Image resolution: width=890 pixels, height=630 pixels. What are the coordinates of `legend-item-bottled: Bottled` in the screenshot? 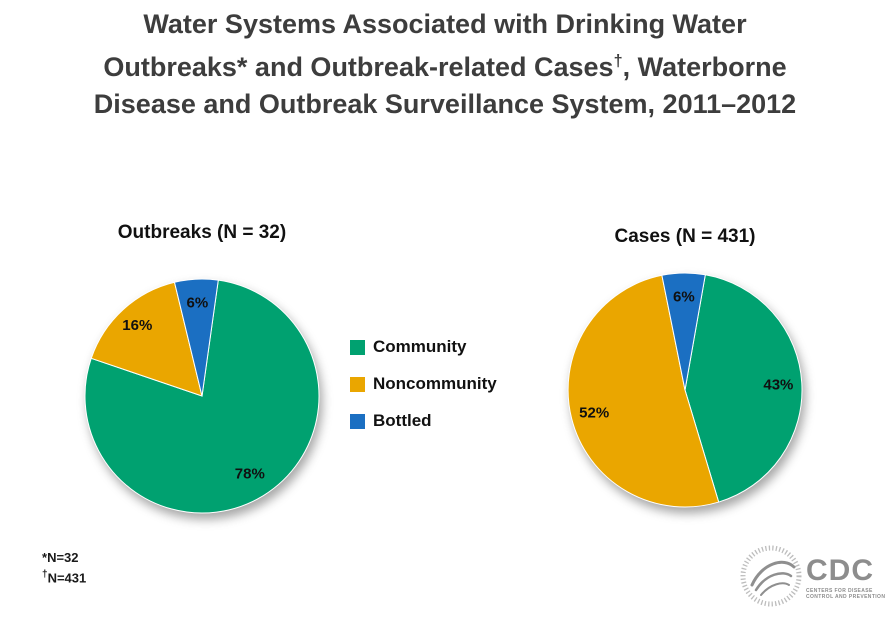 It's located at (423, 421).